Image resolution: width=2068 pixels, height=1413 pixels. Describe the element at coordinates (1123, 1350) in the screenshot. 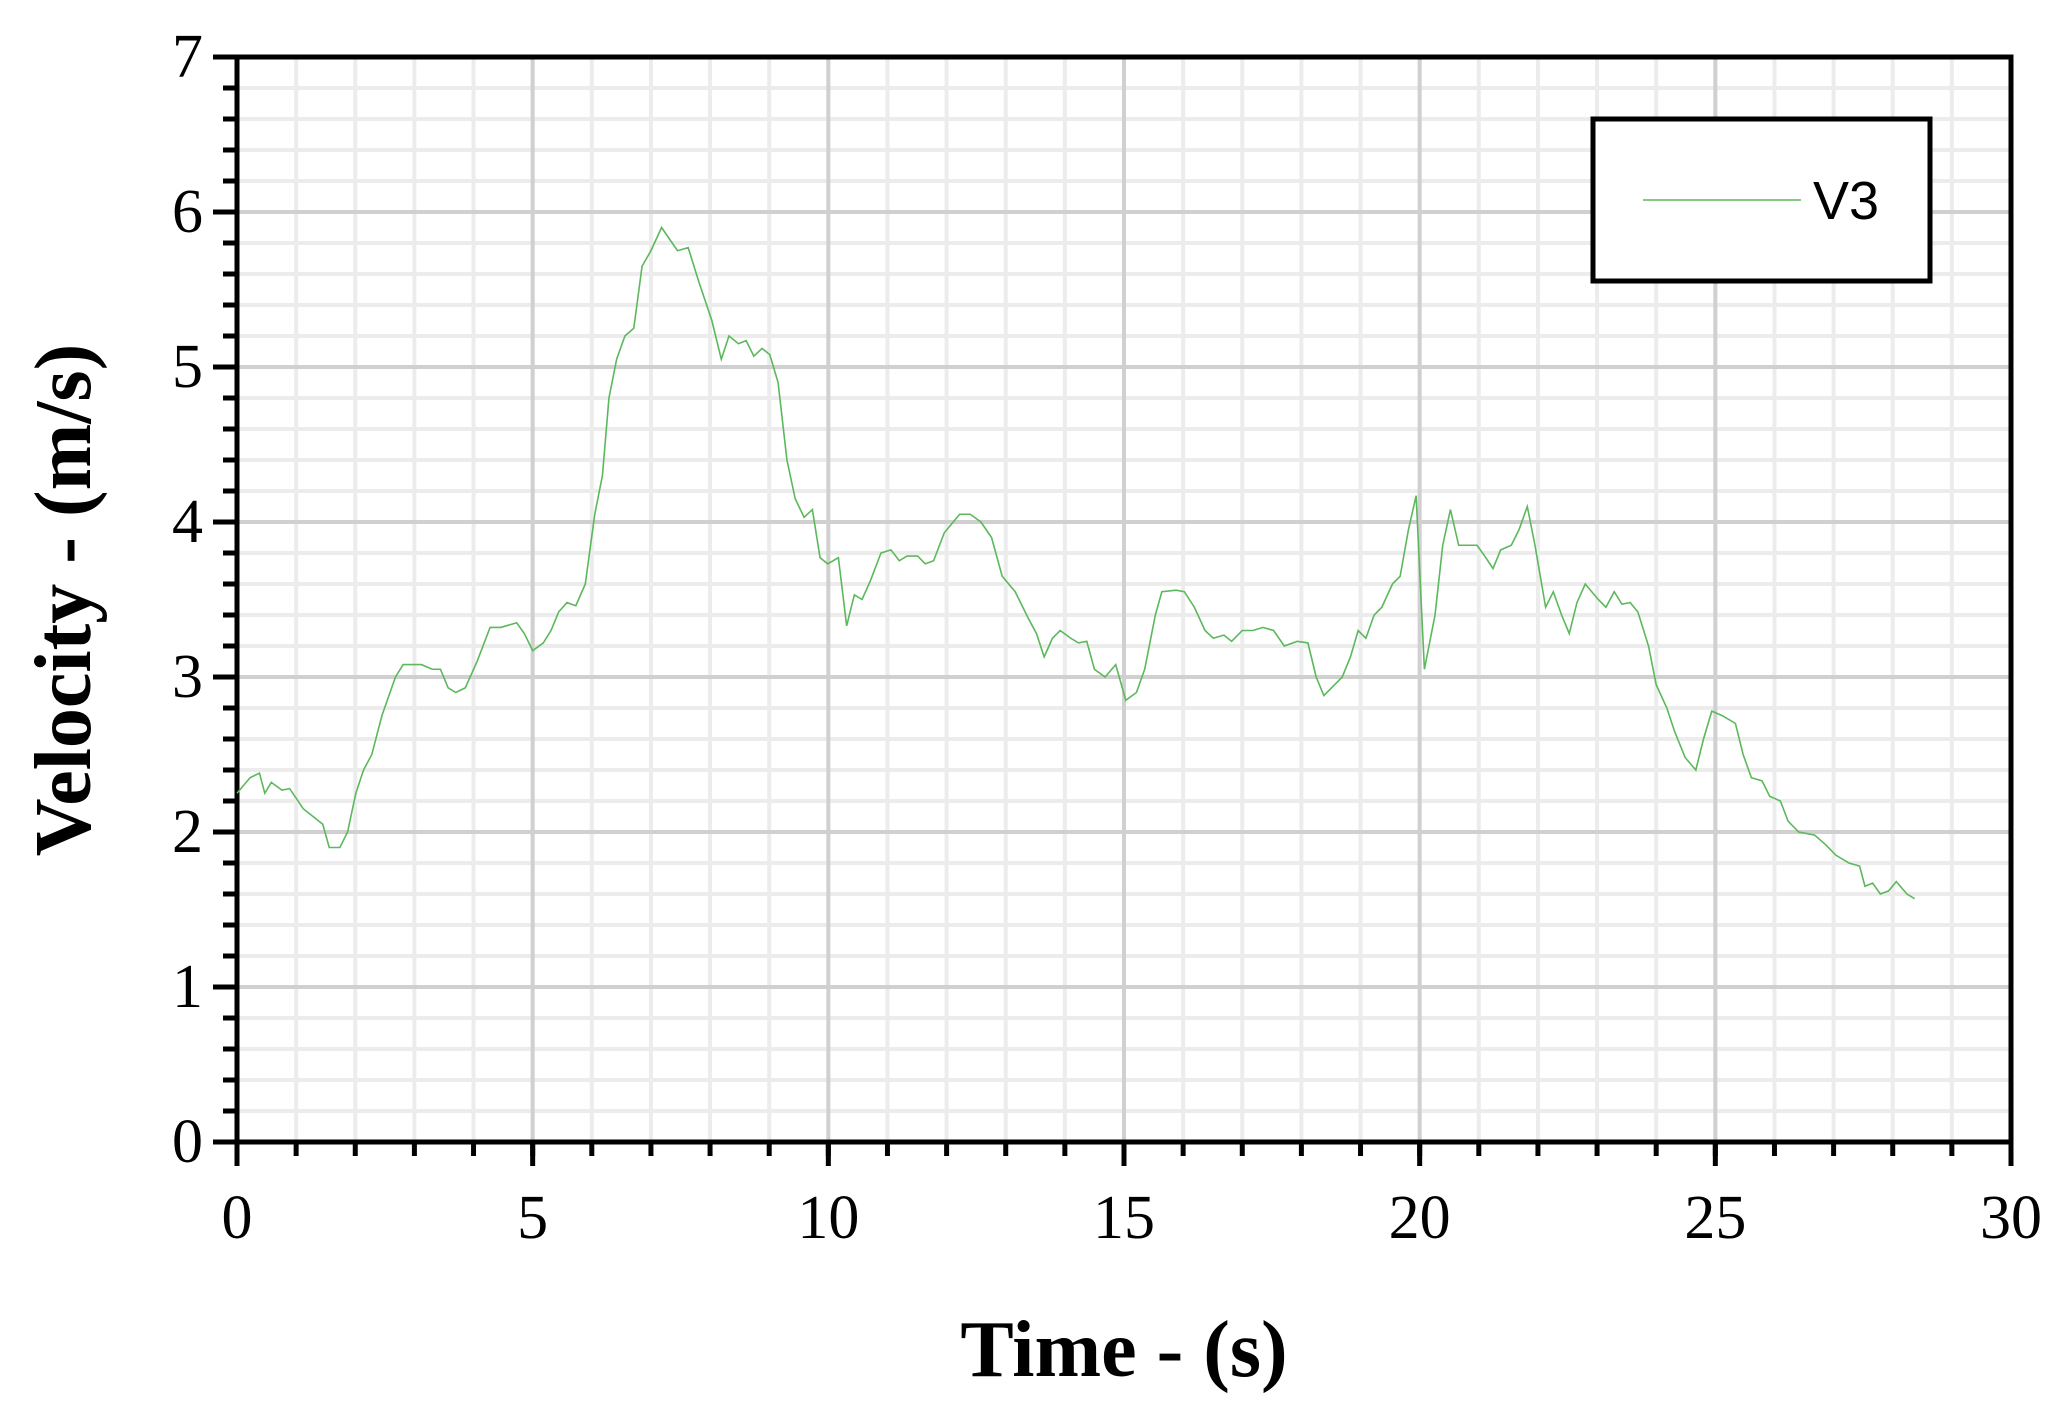

I see `x-axis-title: Time - (s)` at that location.